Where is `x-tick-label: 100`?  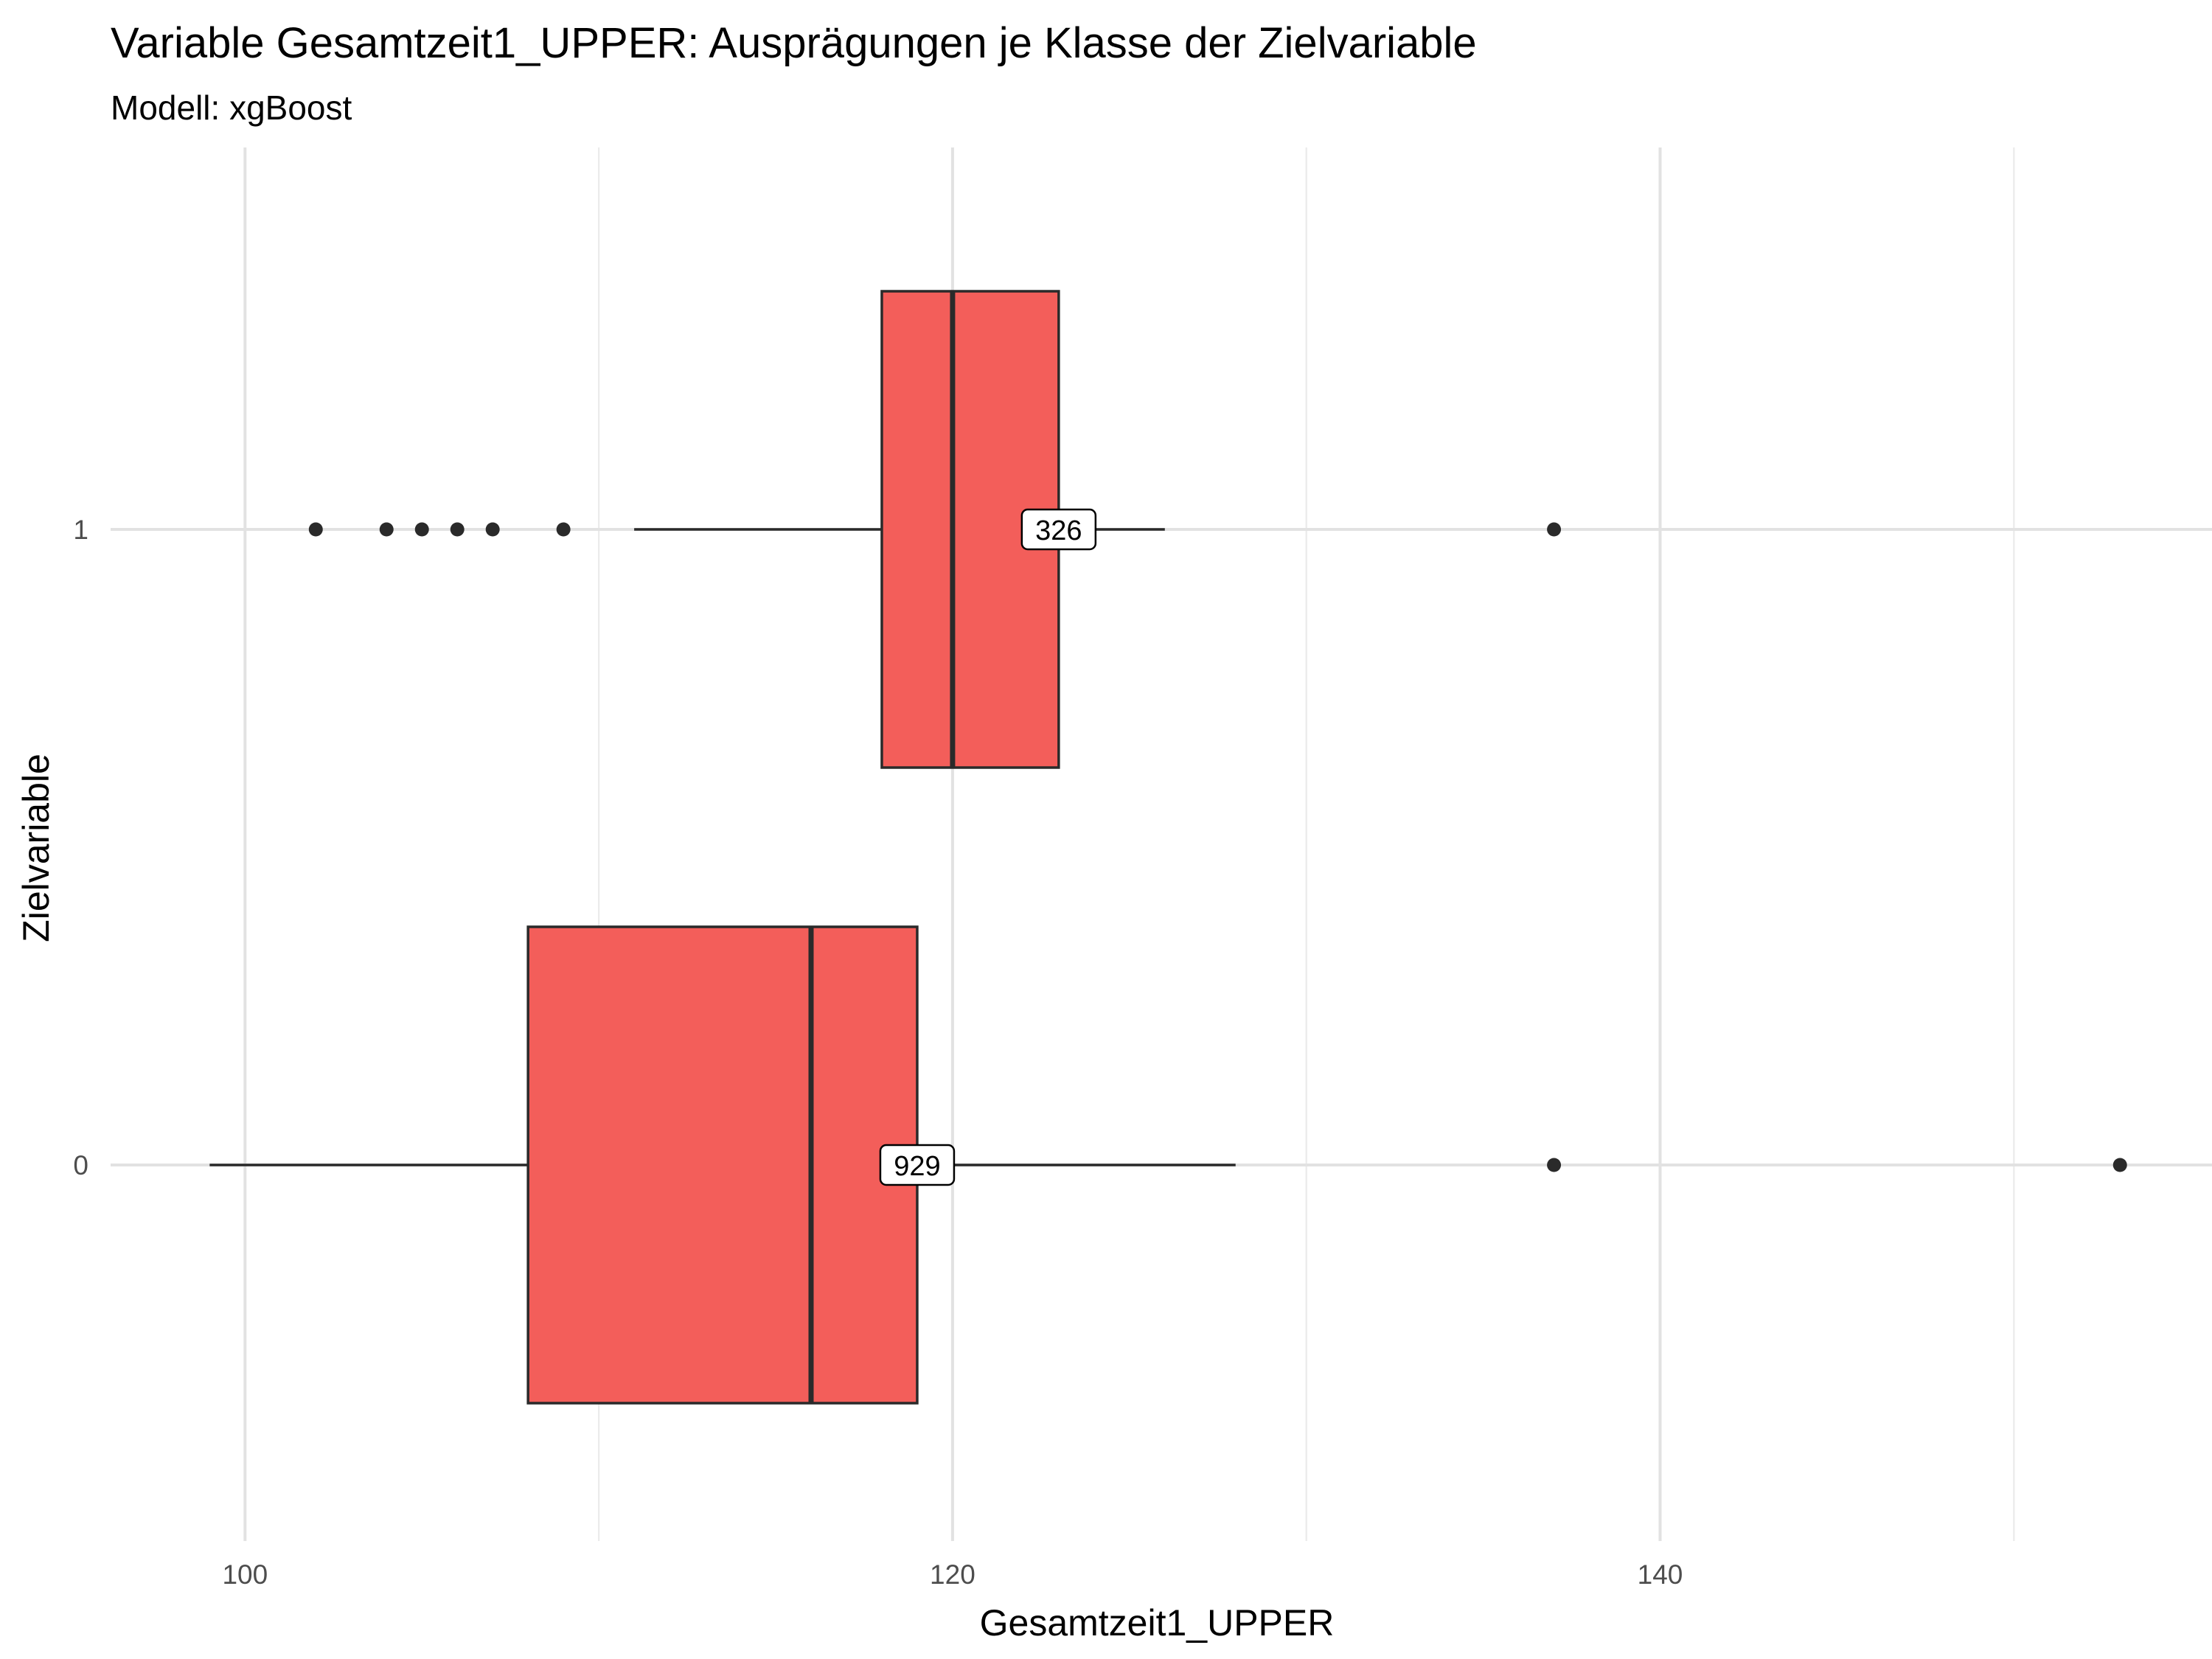
x-tick-label: 100 is located at coordinates (245, 1574).